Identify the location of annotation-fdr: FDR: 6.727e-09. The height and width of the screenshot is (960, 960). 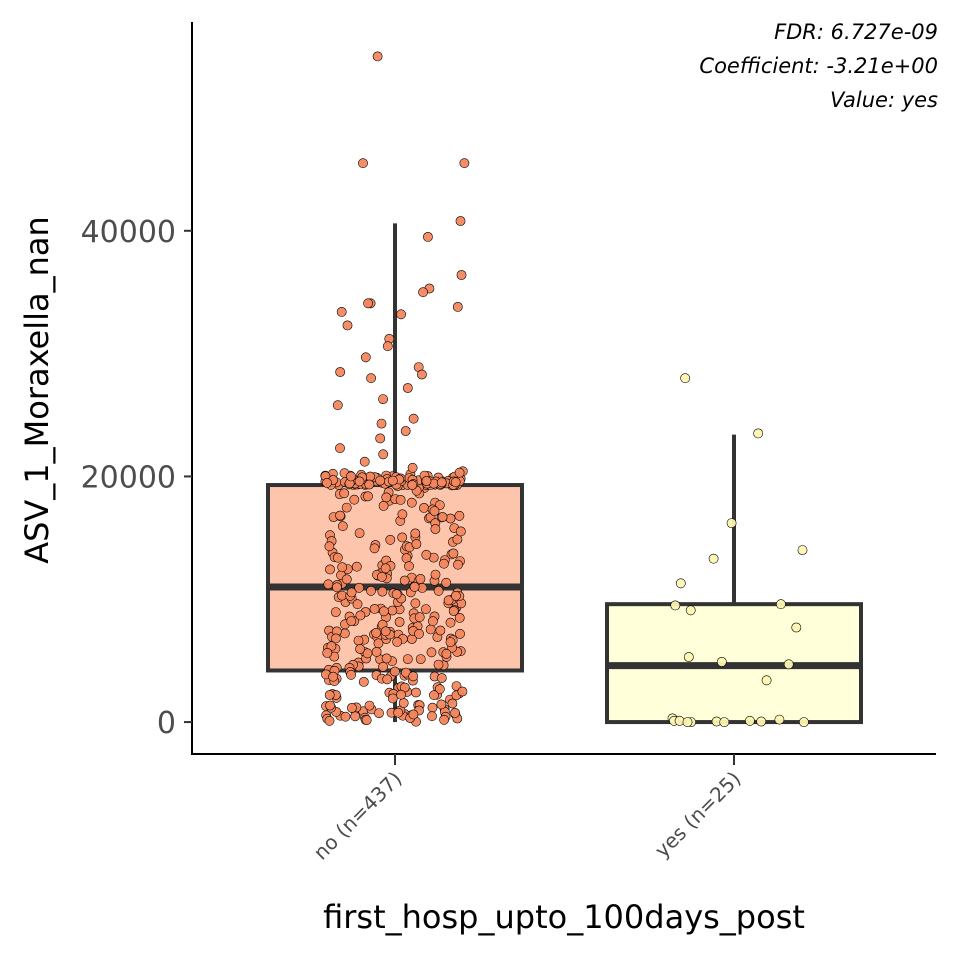
(856, 32).